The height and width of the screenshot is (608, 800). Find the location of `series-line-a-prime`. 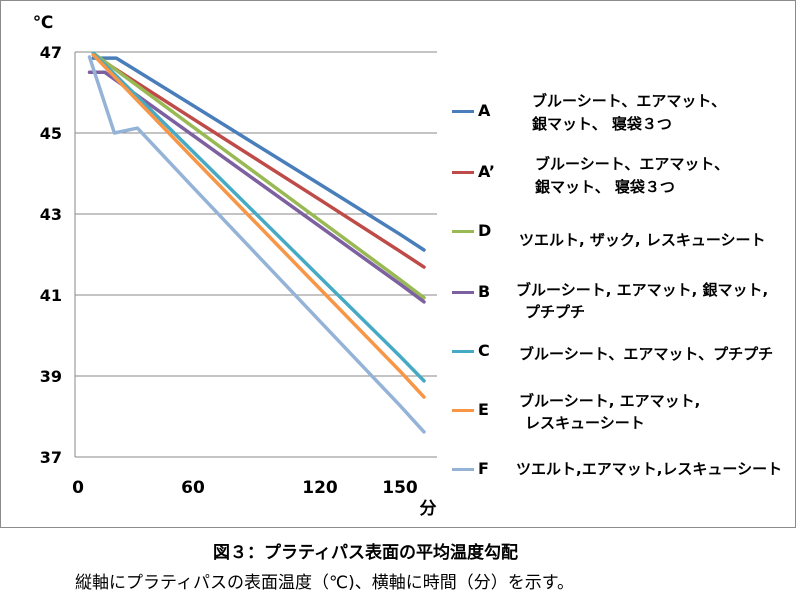

series-line-a-prime is located at coordinates (258, 161).